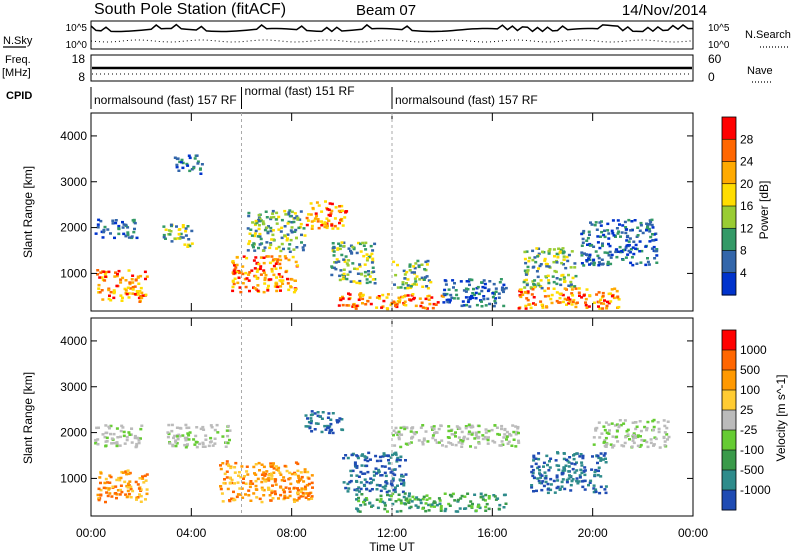 Image resolution: width=800 pixels, height=554 pixels. I want to click on freq-tick-bottom: 8, so click(81, 77).